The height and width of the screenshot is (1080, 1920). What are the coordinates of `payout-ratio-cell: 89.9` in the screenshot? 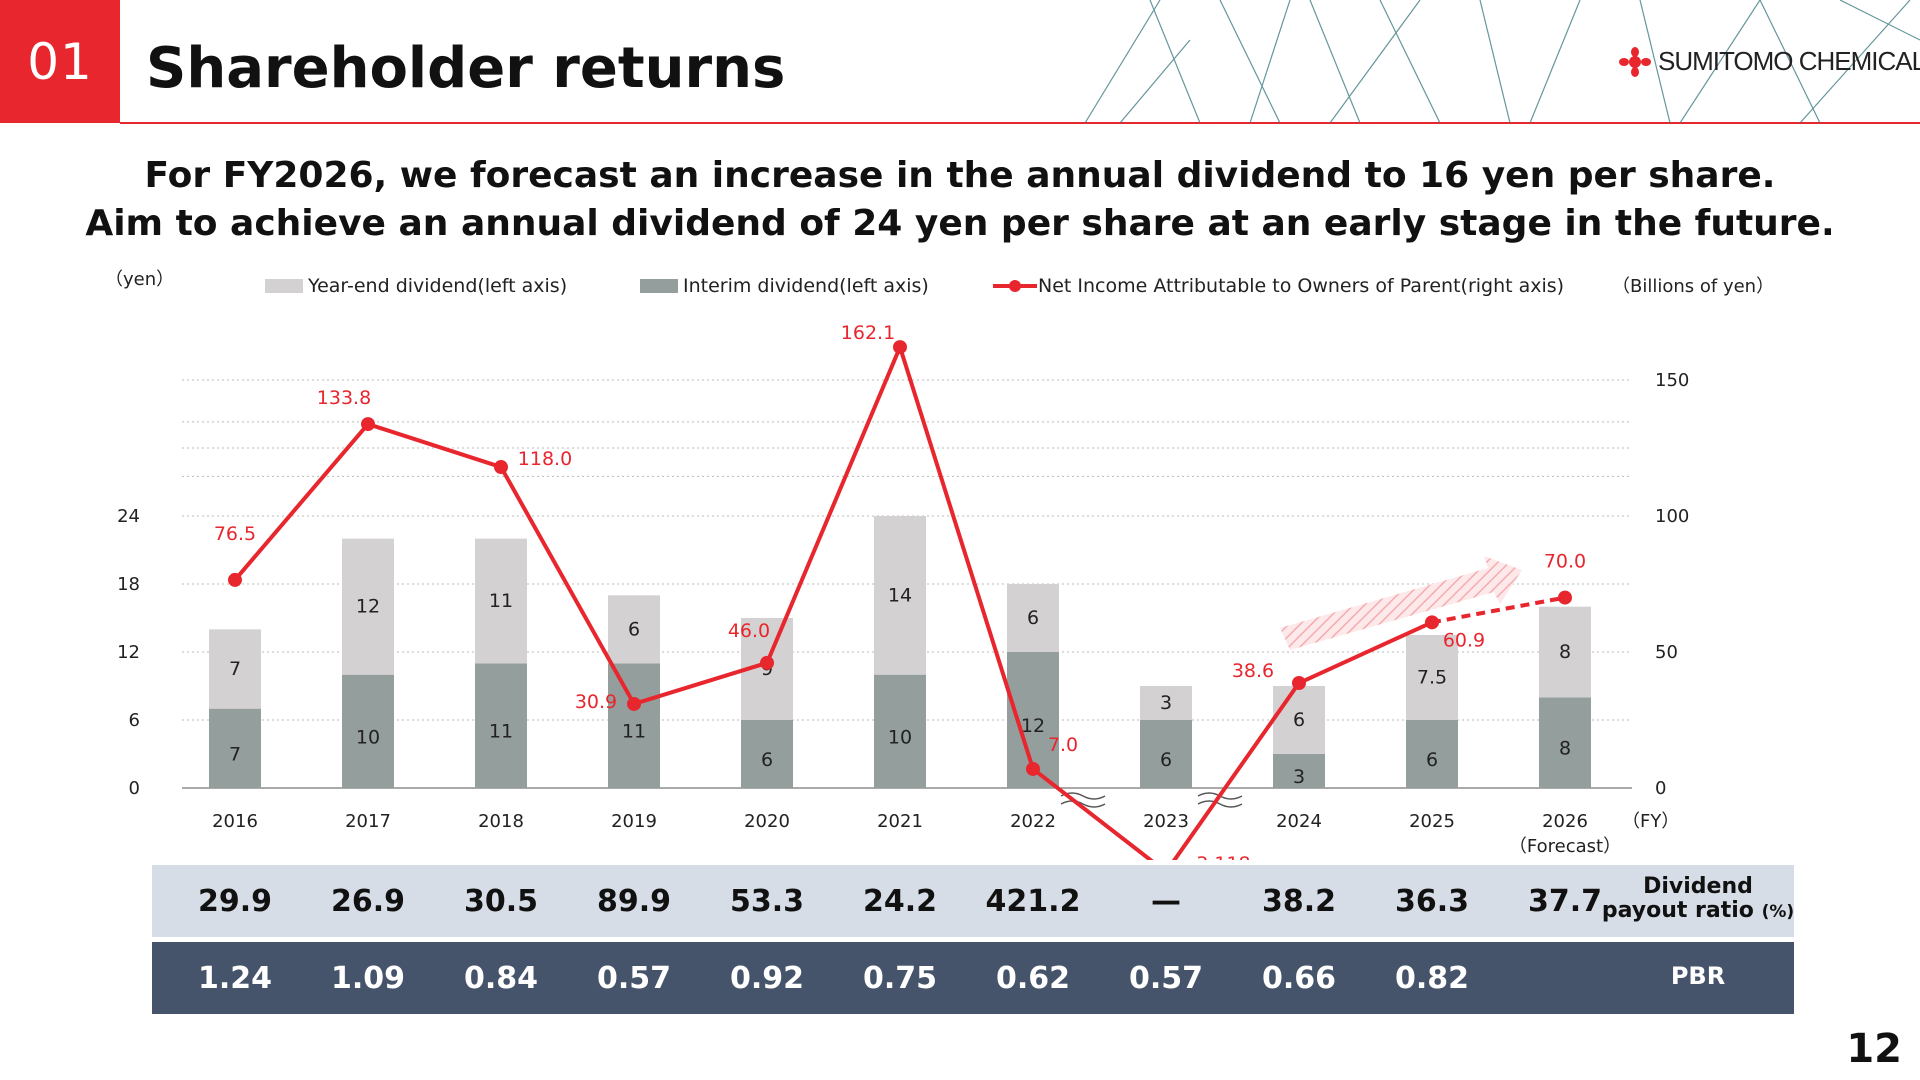 It's located at (634, 901).